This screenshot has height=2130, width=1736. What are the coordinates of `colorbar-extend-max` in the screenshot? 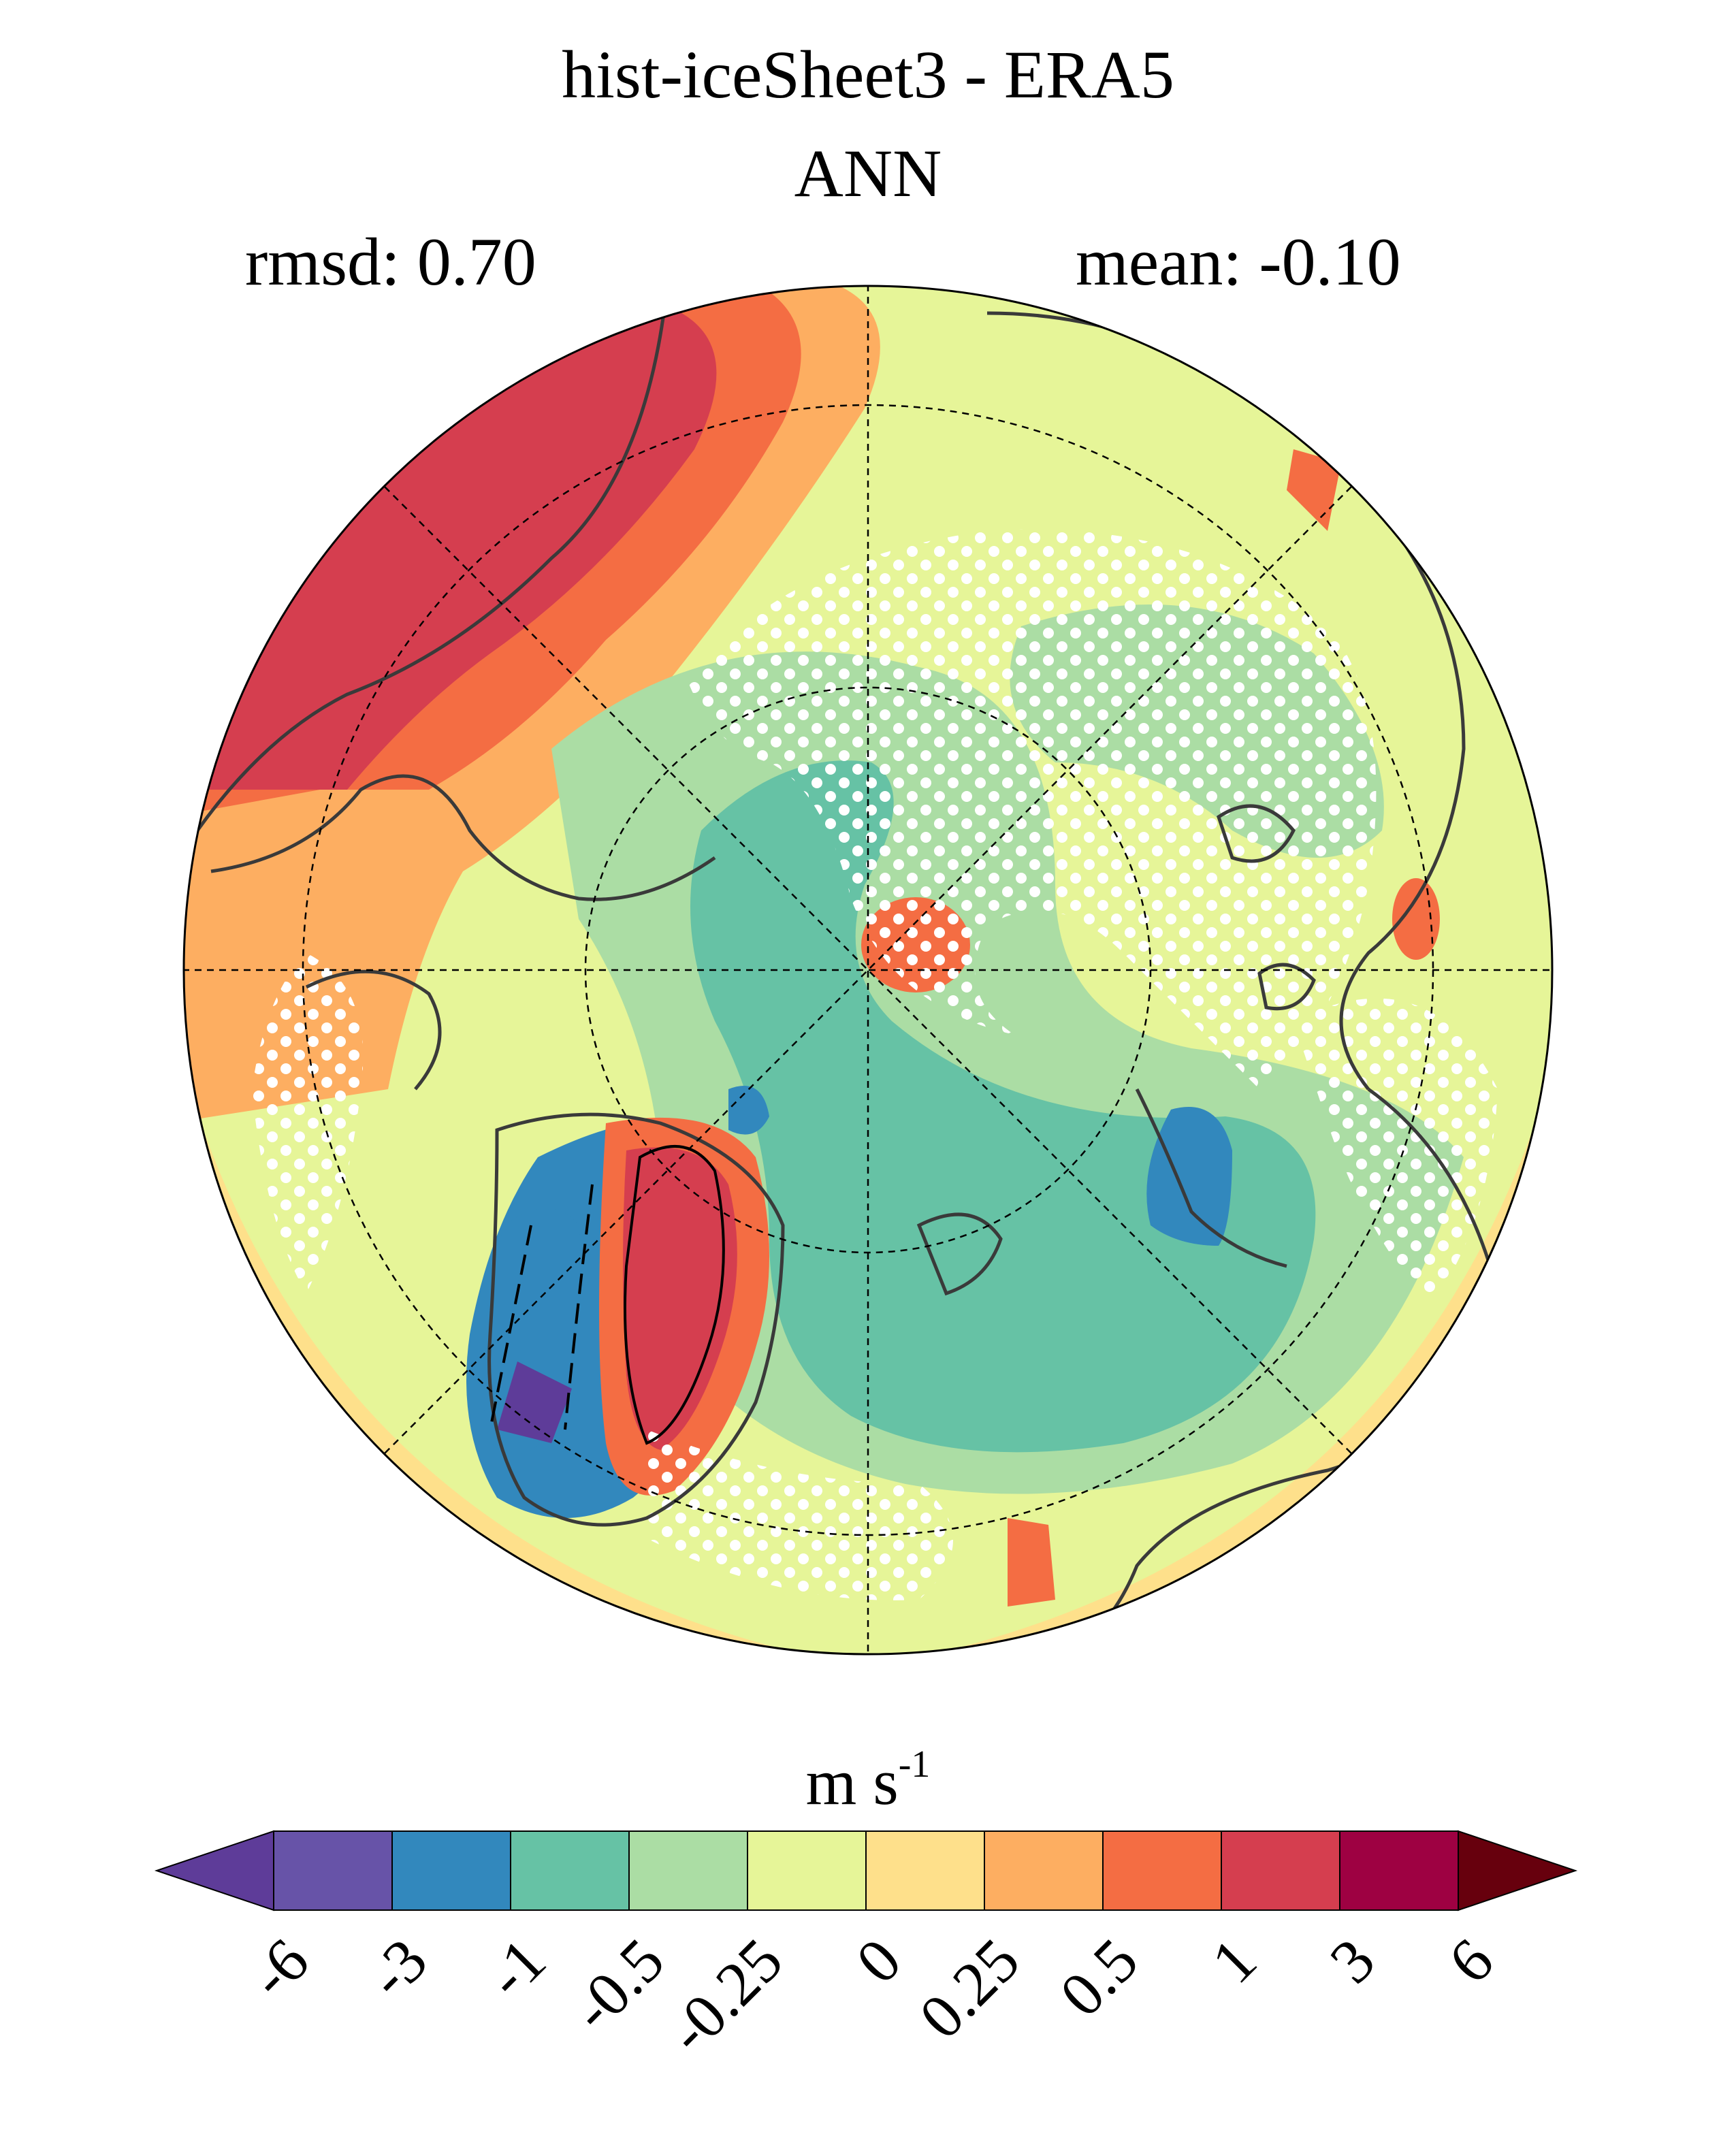 It's located at (1518, 1870).